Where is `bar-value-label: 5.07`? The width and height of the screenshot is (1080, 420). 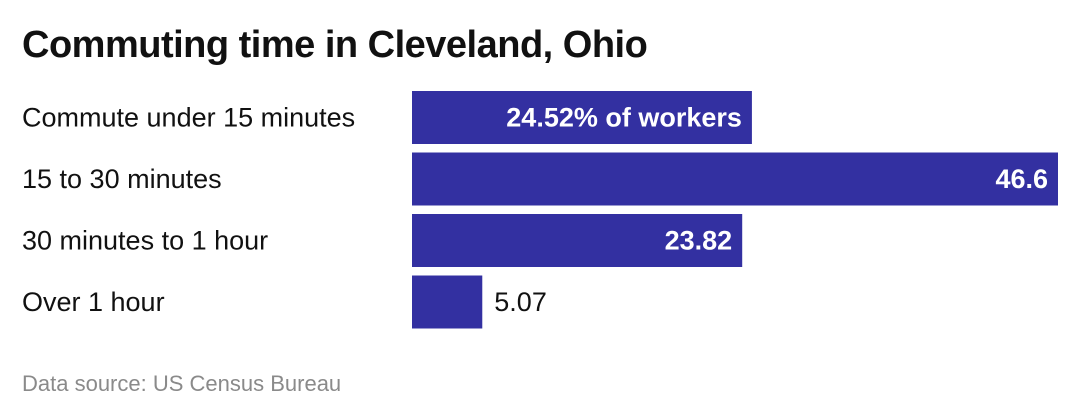 bar-value-label: 5.07 is located at coordinates (520, 302).